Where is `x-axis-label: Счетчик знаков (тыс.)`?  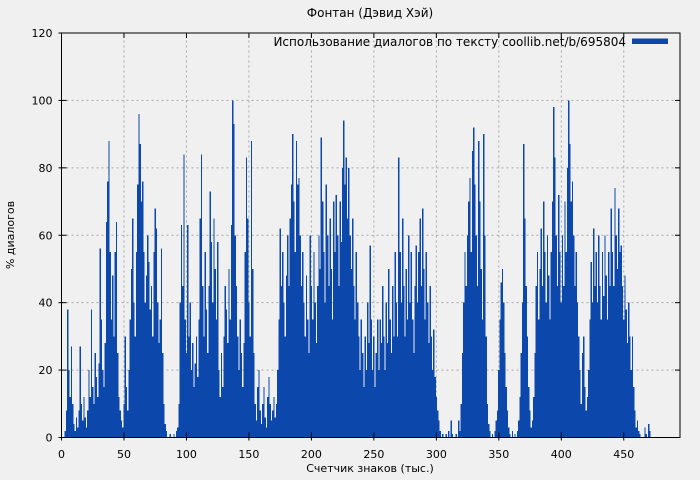
x-axis-label: Счетчик знаков (тыс.) is located at coordinates (370, 468).